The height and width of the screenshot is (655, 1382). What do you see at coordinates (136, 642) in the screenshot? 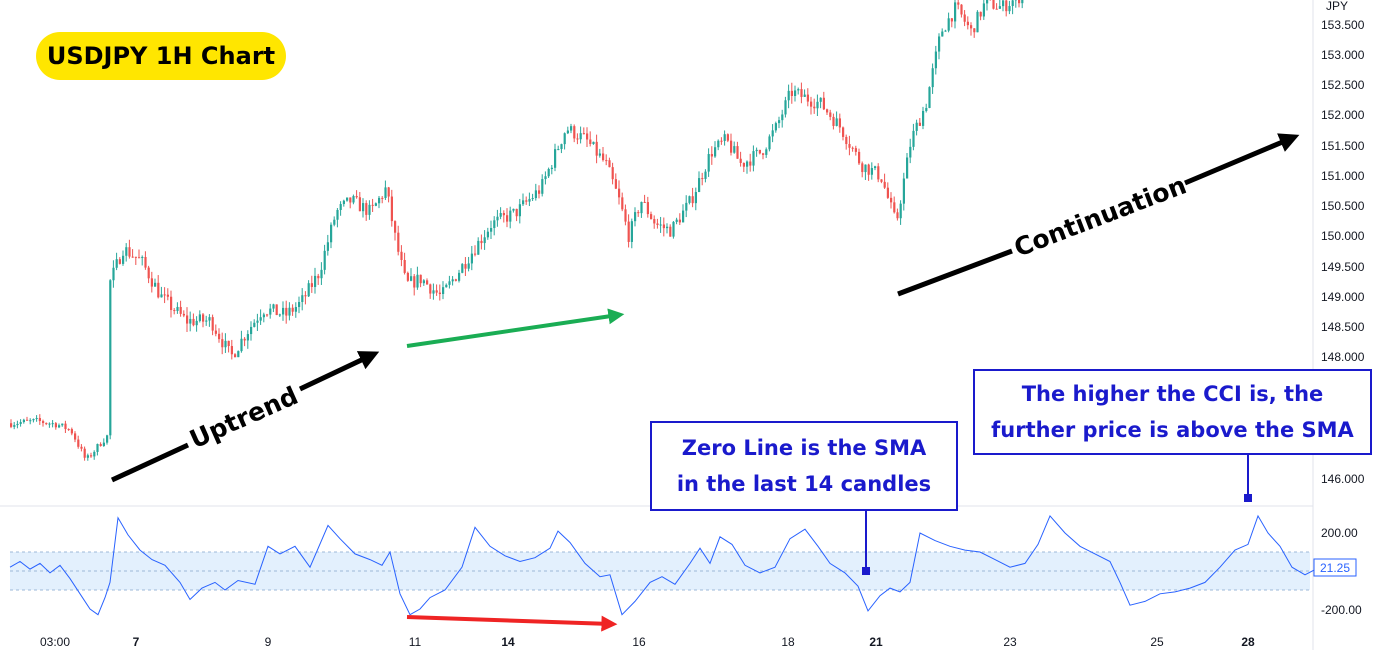
I see `time-tick-label: 7` at bounding box center [136, 642].